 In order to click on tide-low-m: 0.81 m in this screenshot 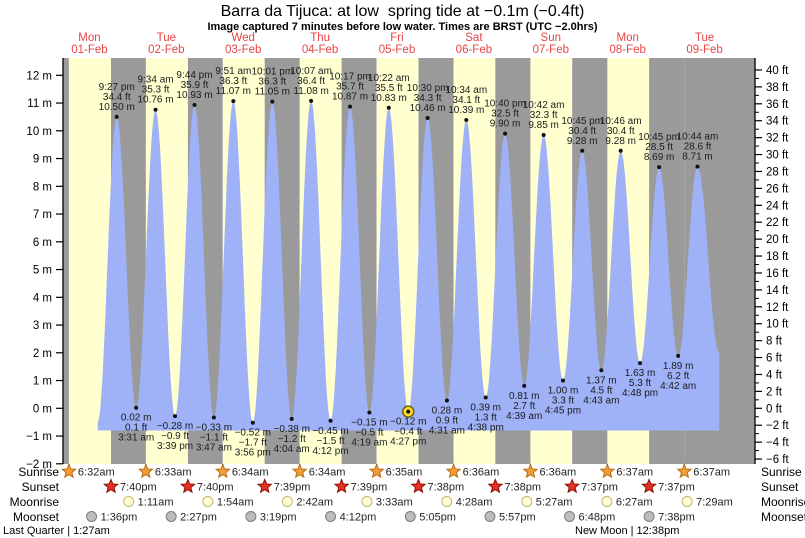, I will do `click(524, 396)`.